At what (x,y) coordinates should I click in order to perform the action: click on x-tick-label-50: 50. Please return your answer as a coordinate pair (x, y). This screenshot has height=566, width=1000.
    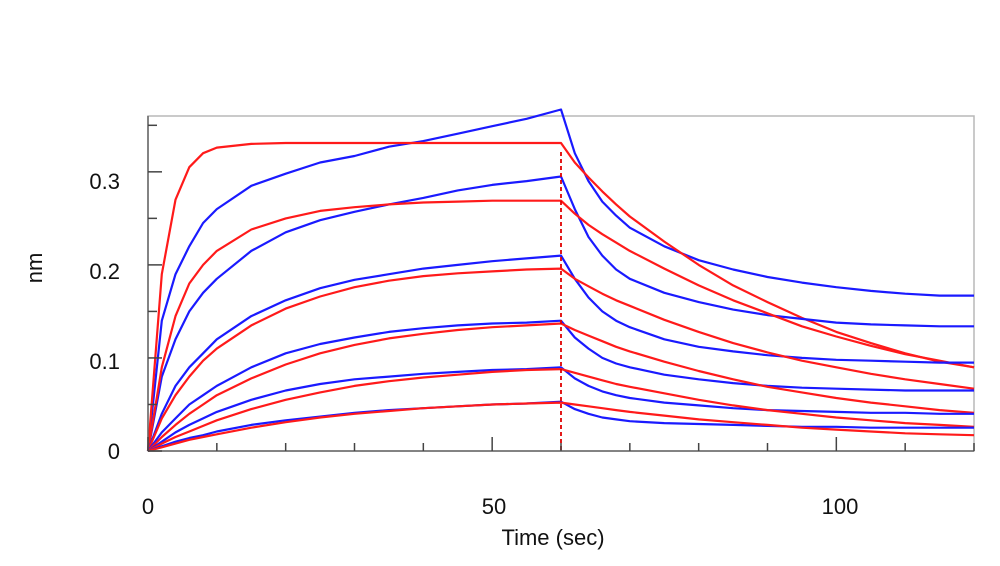
    Looking at the image, I should click on (494, 506).